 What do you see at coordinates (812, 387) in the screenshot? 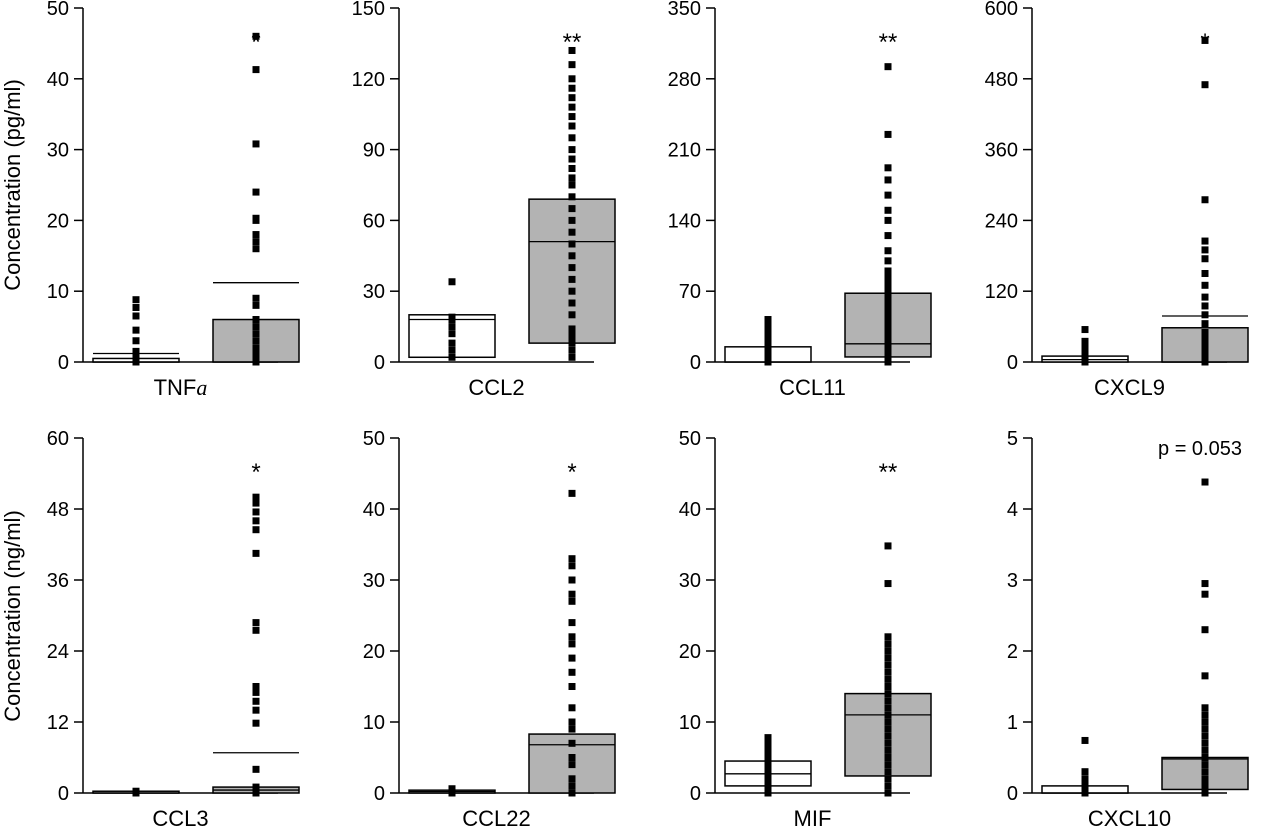
I see `panel-title: CCL11` at bounding box center [812, 387].